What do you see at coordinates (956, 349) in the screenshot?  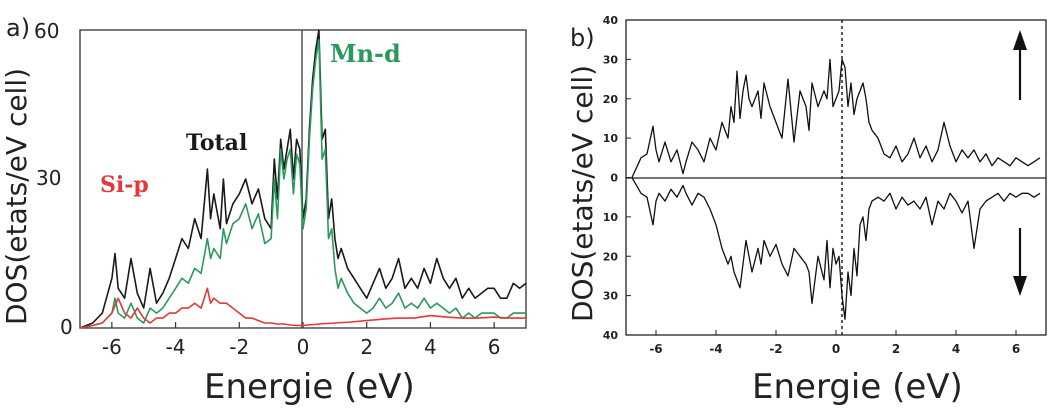 I see `x-tick-label-b: 4` at bounding box center [956, 349].